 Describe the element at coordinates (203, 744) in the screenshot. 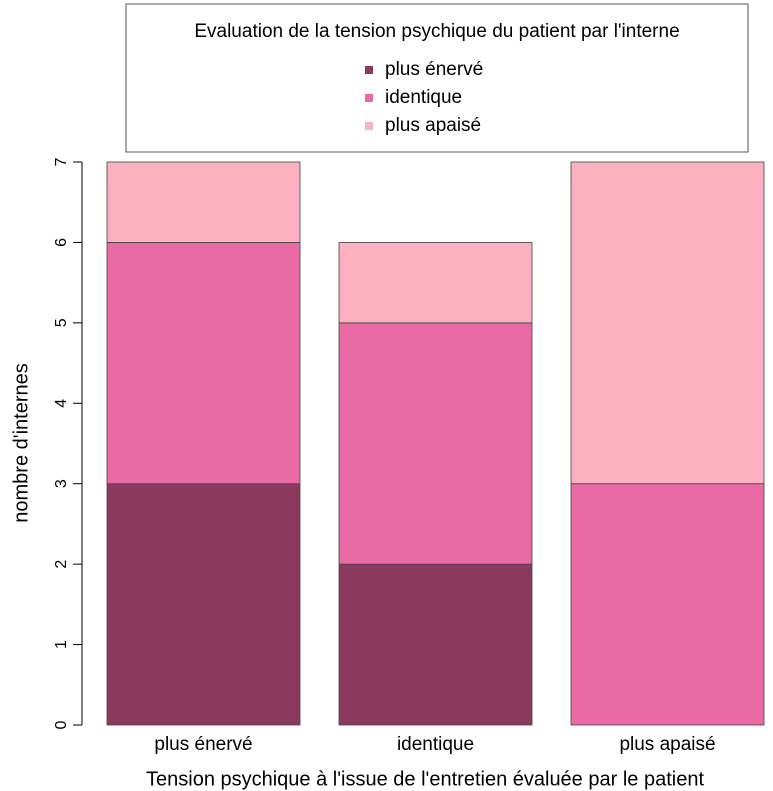

I see `x-tick-label: plus énervé` at that location.